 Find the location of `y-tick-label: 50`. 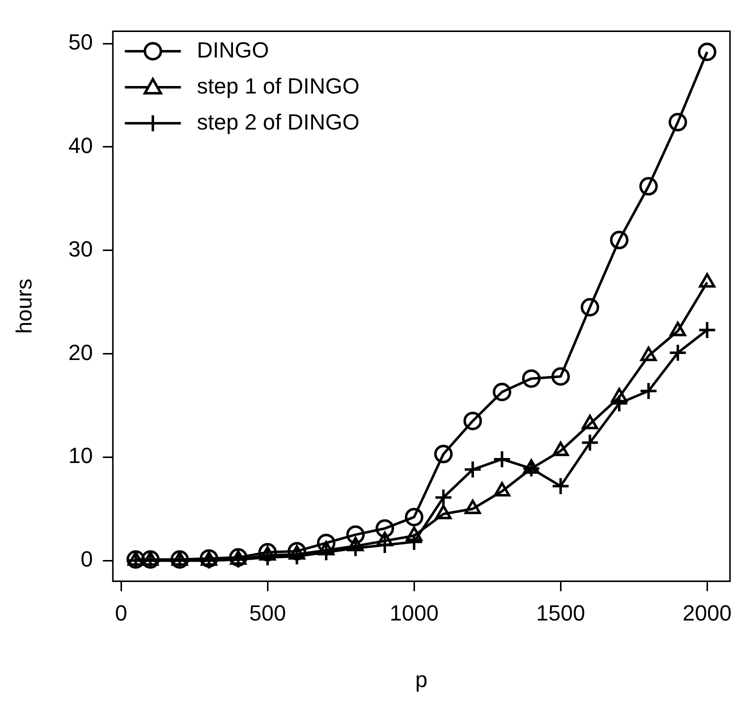

y-tick-label: 50 is located at coordinates (80, 42).